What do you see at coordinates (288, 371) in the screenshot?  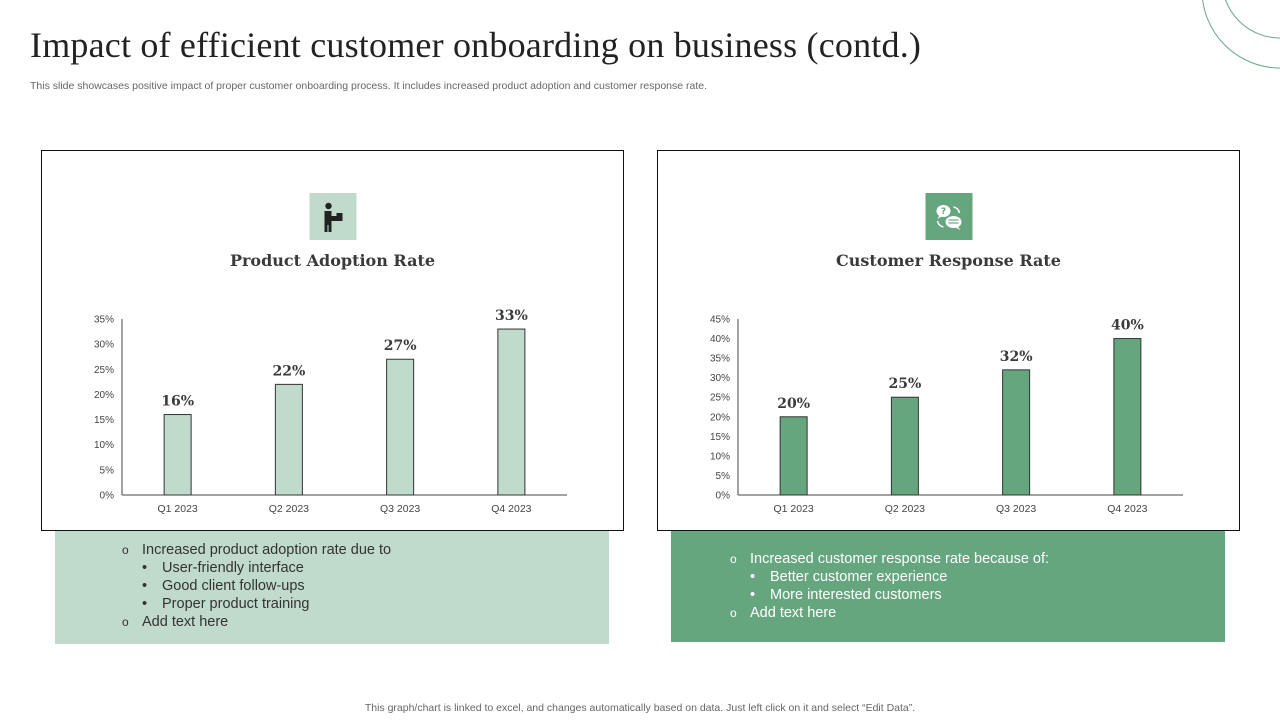 I see `data-label: 22%` at bounding box center [288, 371].